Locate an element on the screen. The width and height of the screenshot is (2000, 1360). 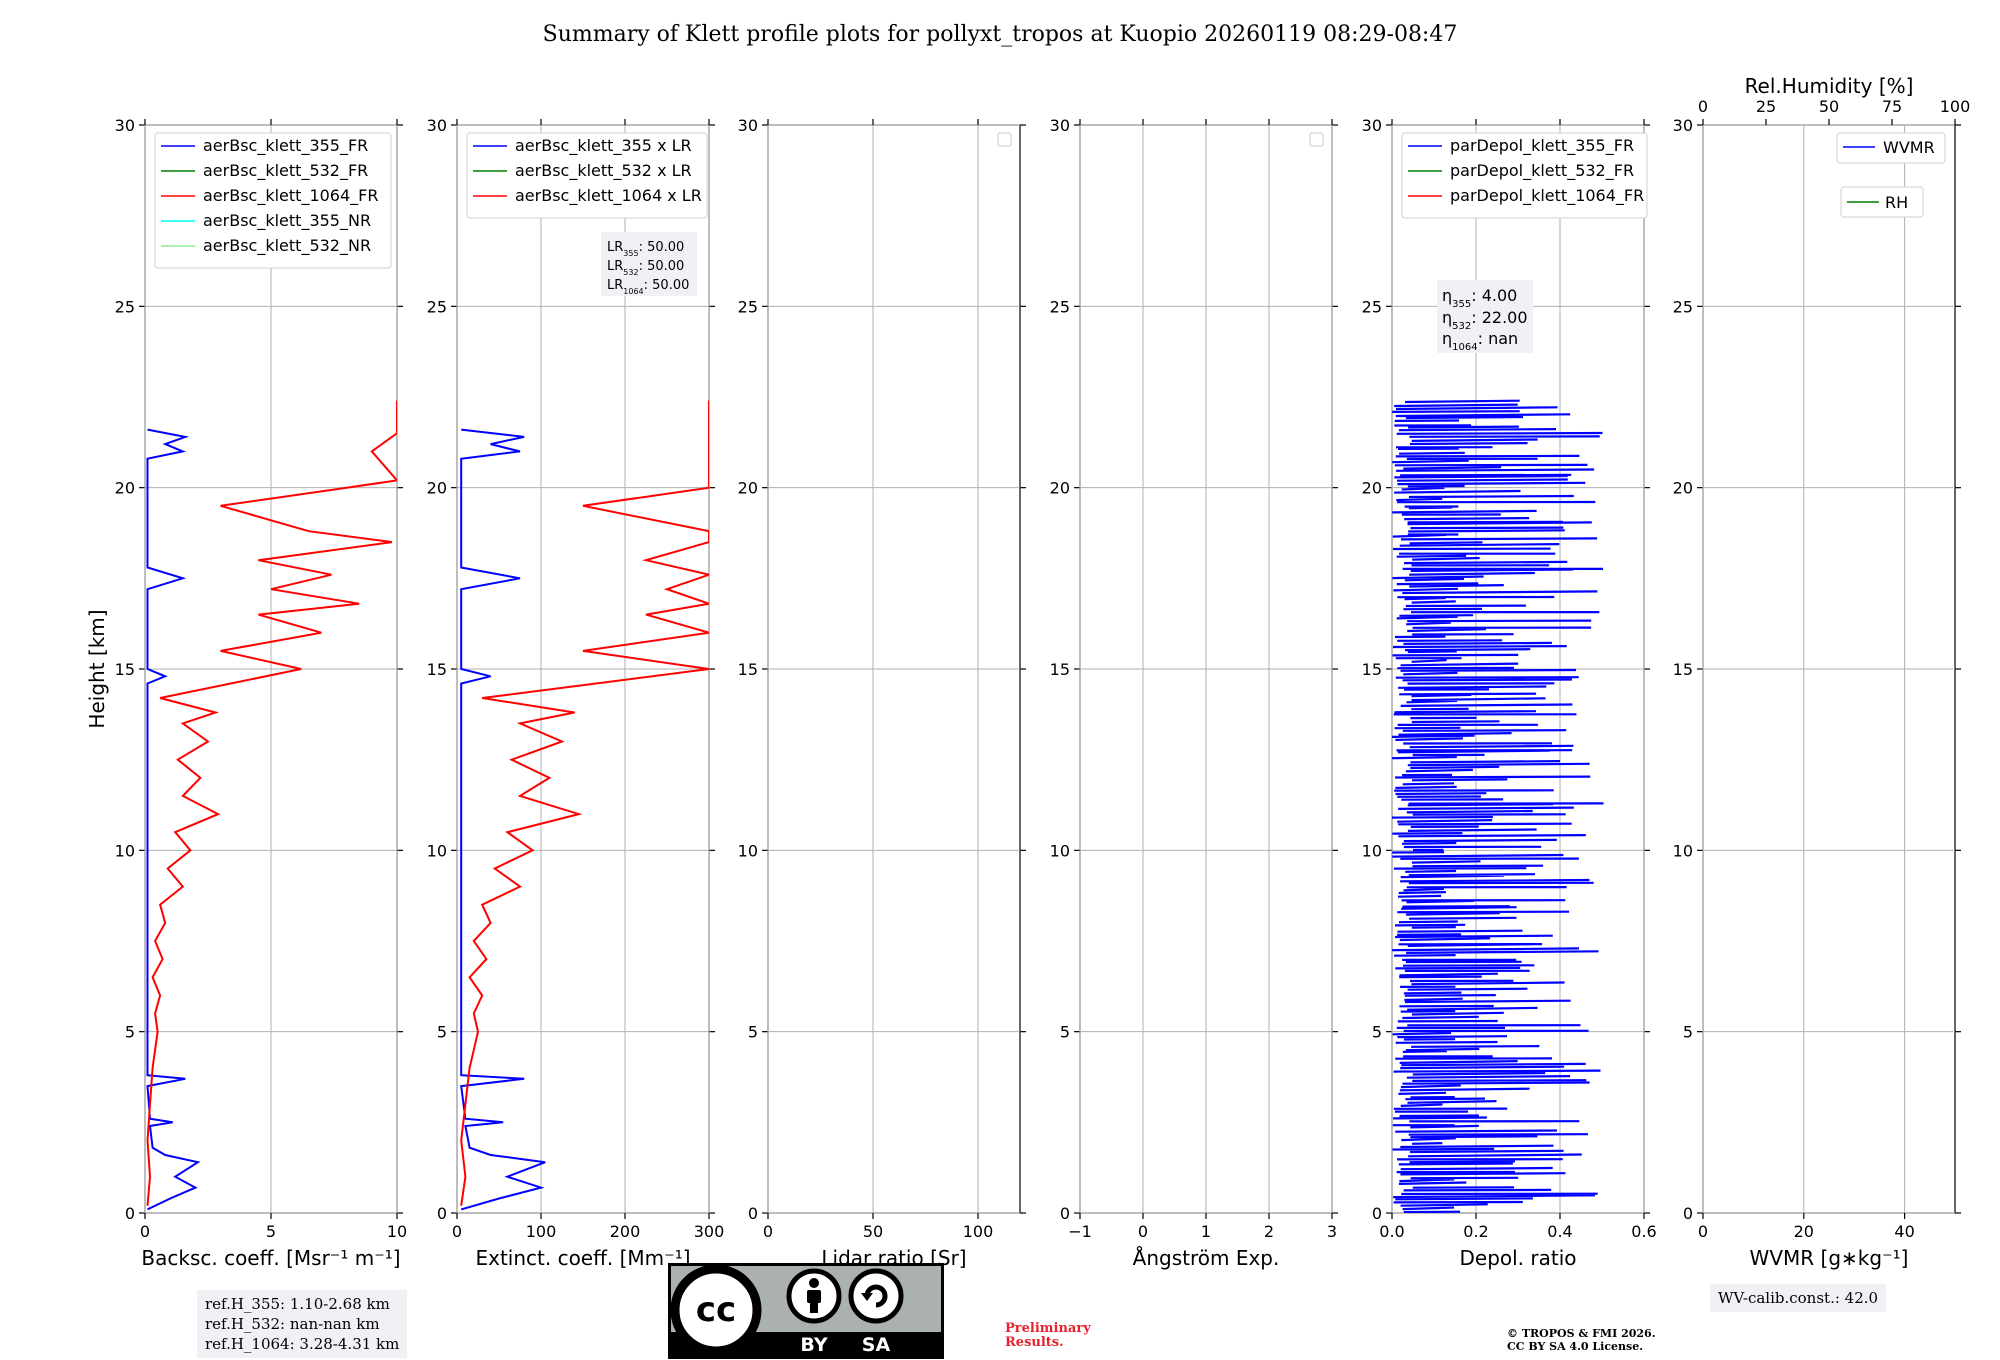
x-tick-label: 20 is located at coordinates (1804, 1231).